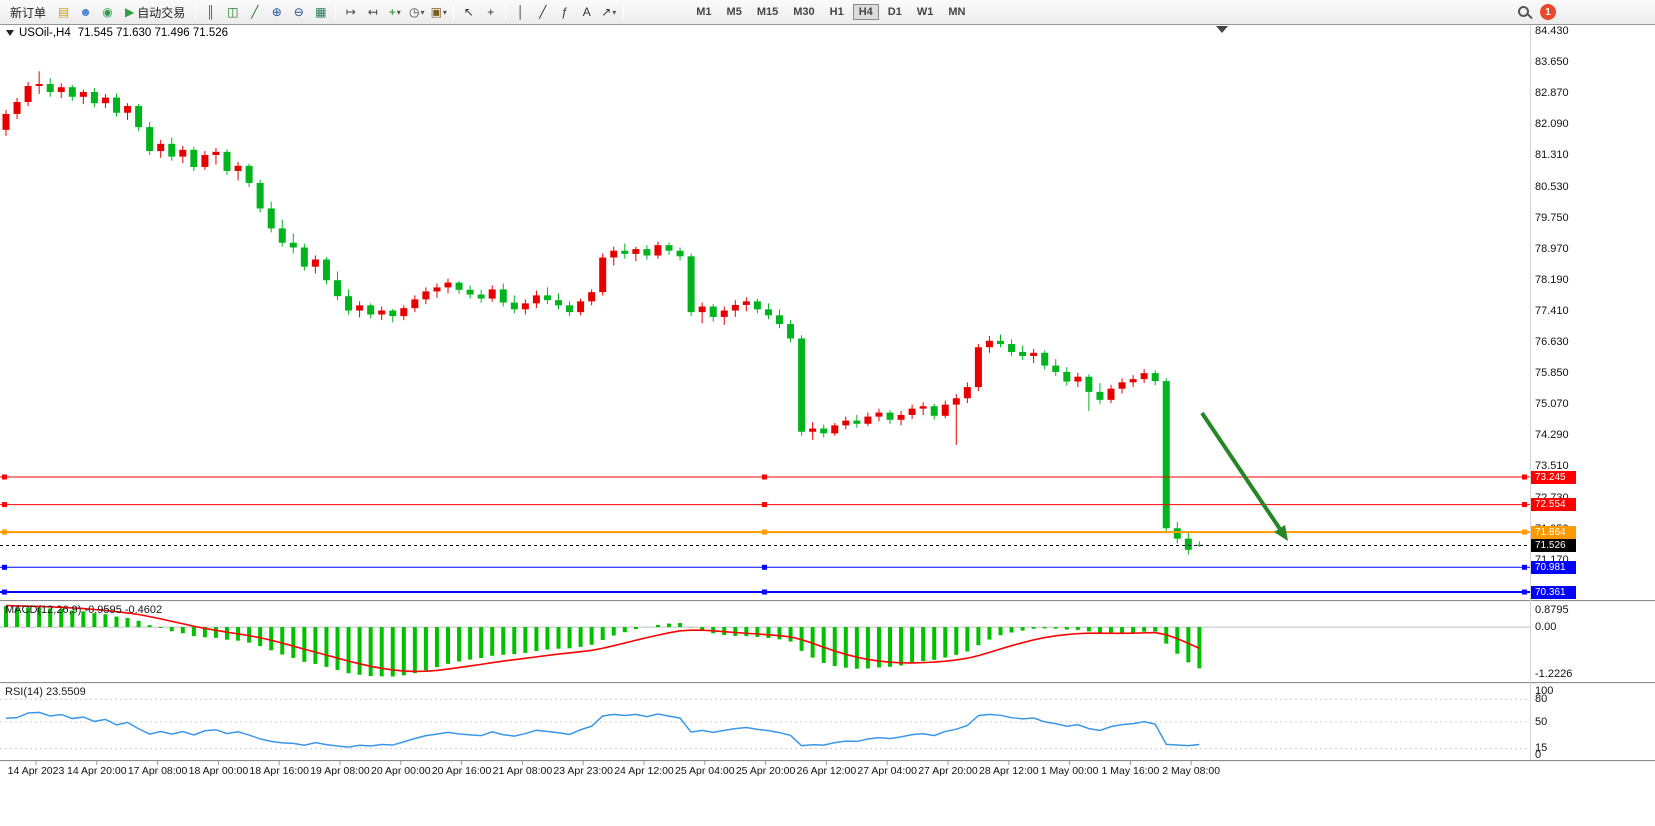  Describe the element at coordinates (1552, 310) in the screenshot. I see `price-tick-label: 77.410` at that location.